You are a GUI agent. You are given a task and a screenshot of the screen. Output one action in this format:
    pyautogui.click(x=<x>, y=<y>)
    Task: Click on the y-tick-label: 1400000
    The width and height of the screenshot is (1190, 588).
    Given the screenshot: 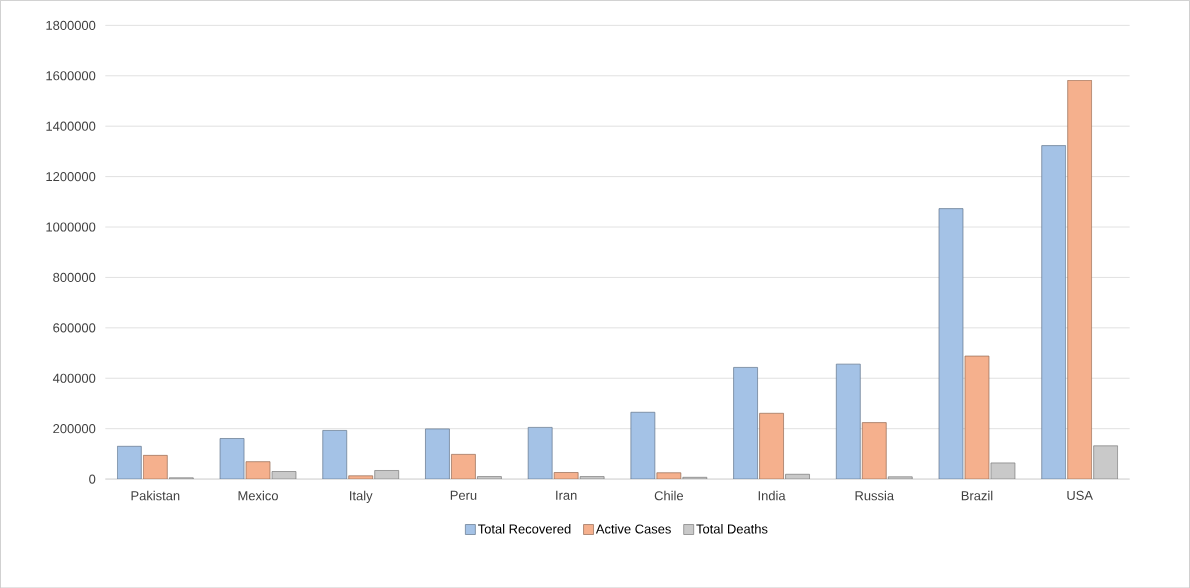 What is the action you would take?
    pyautogui.click(x=71, y=126)
    